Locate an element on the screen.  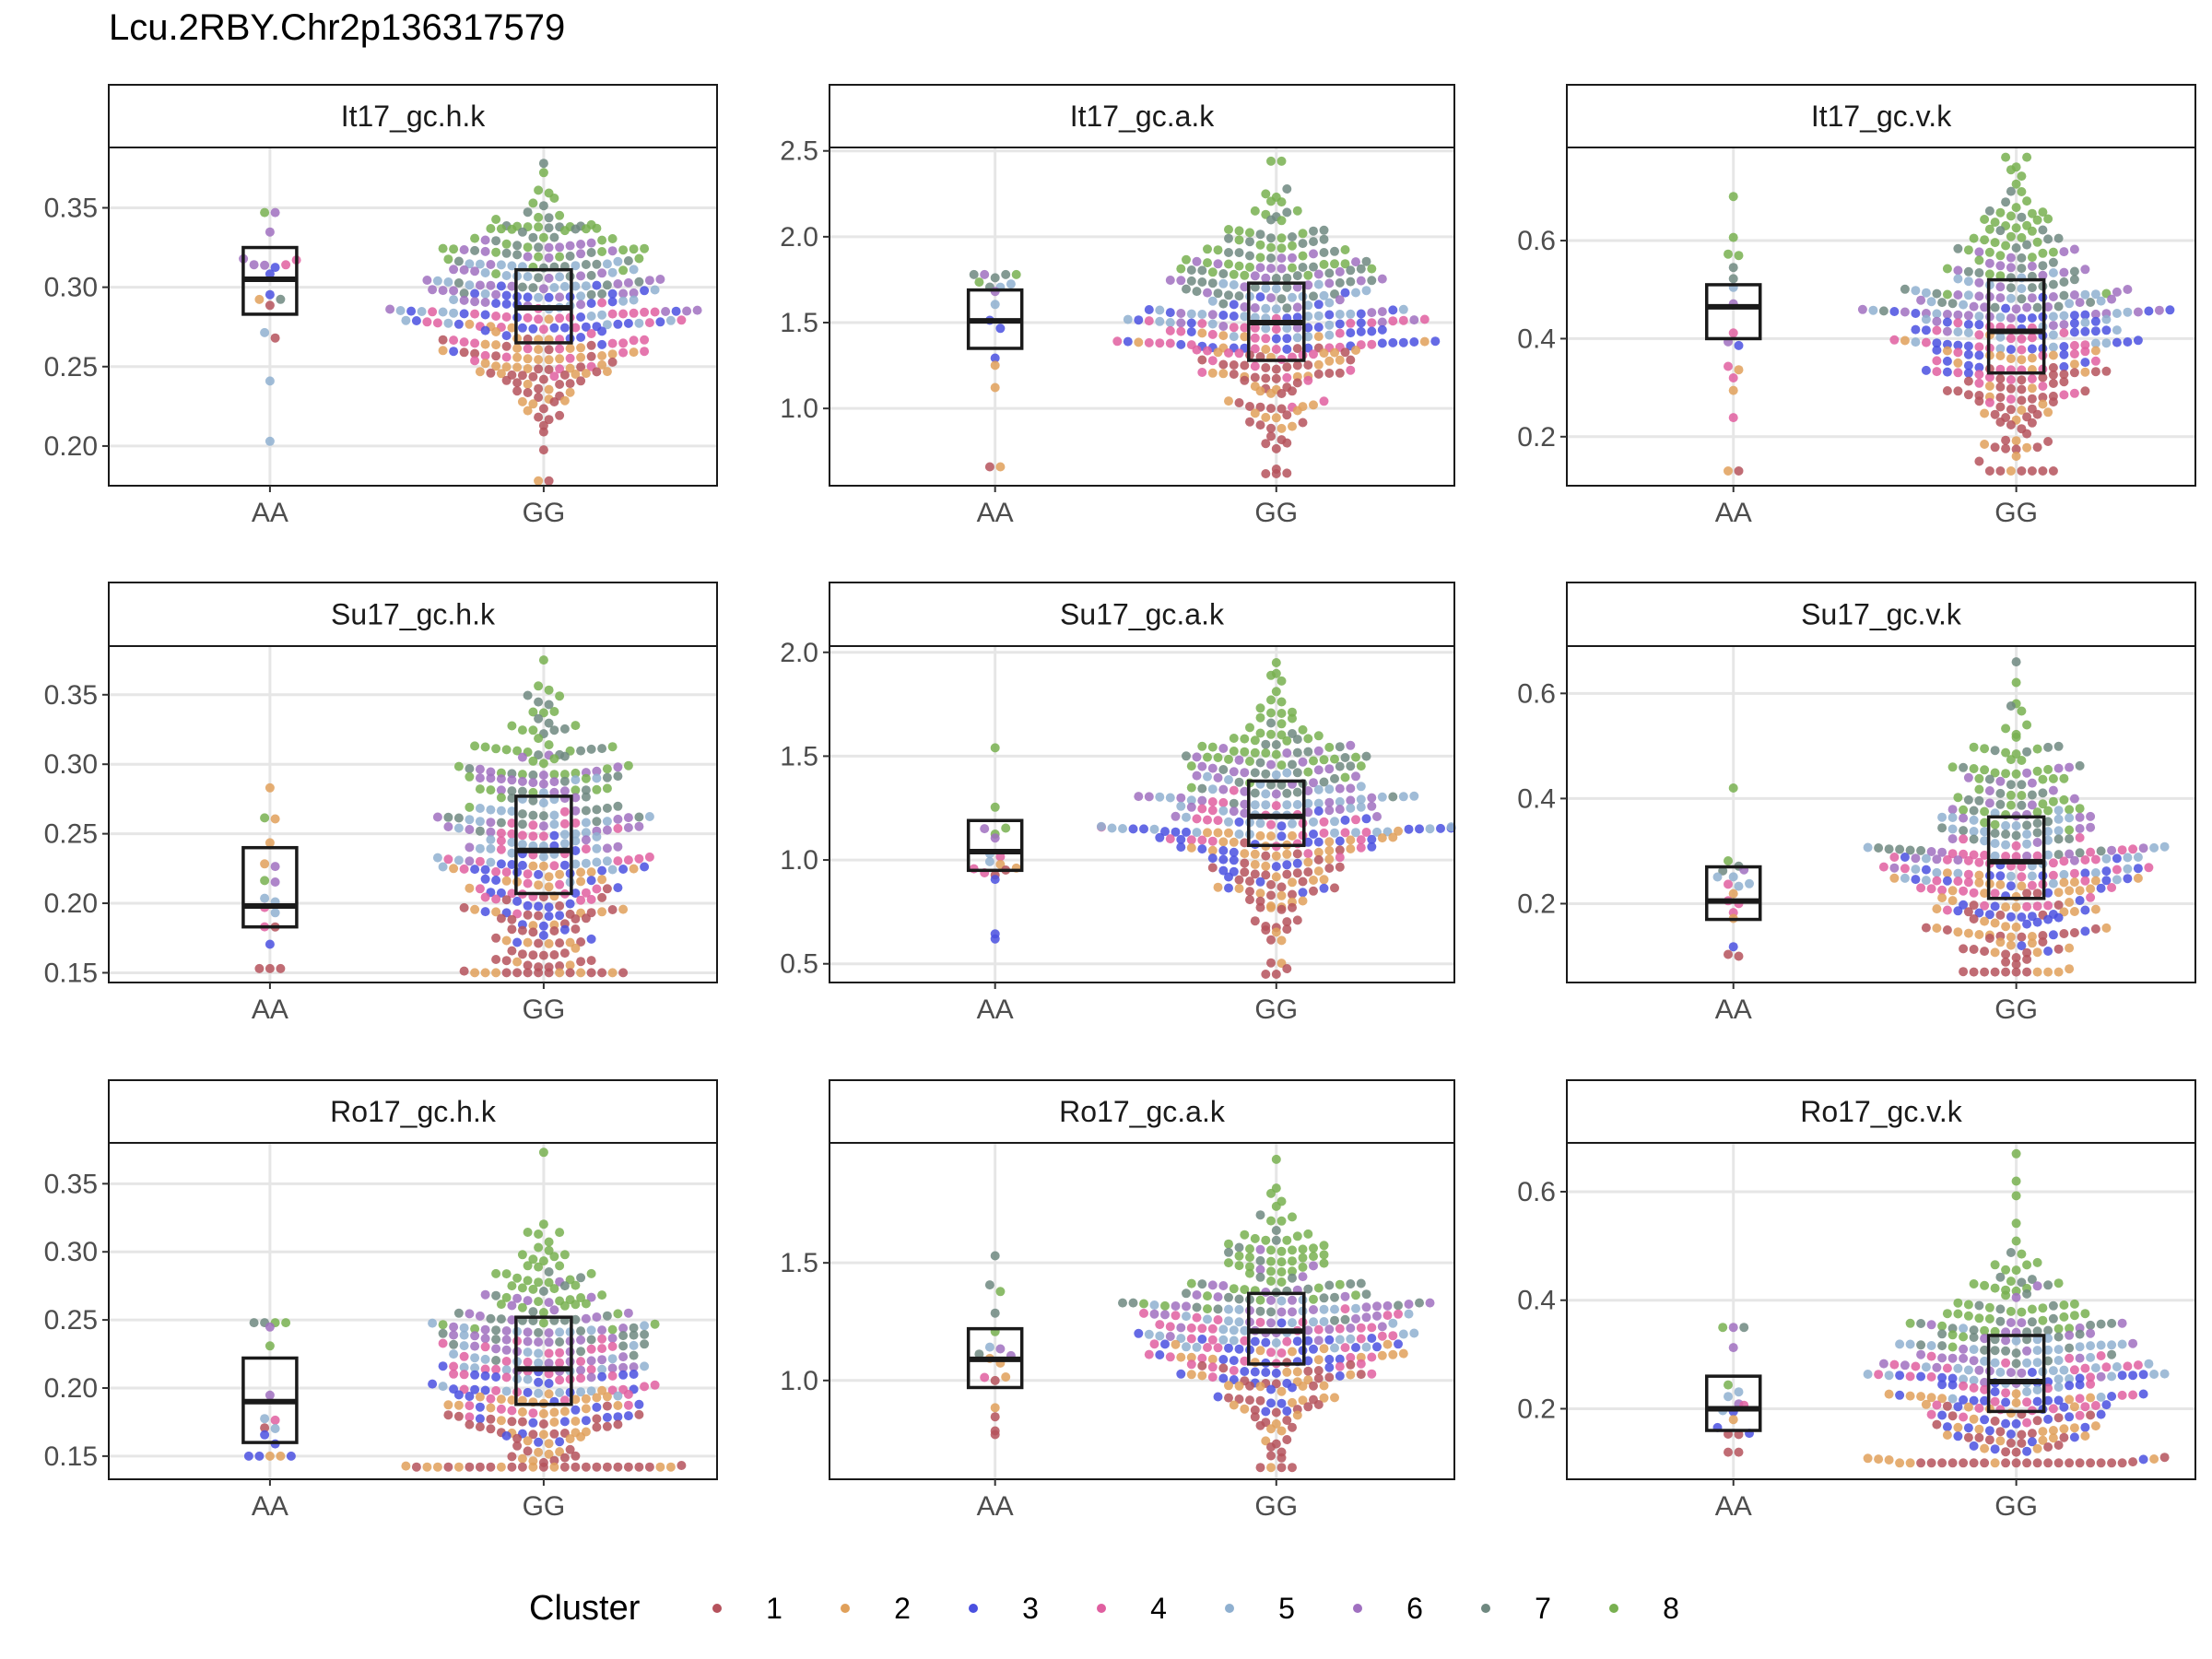
strip-background is located at coordinates (413, 116).